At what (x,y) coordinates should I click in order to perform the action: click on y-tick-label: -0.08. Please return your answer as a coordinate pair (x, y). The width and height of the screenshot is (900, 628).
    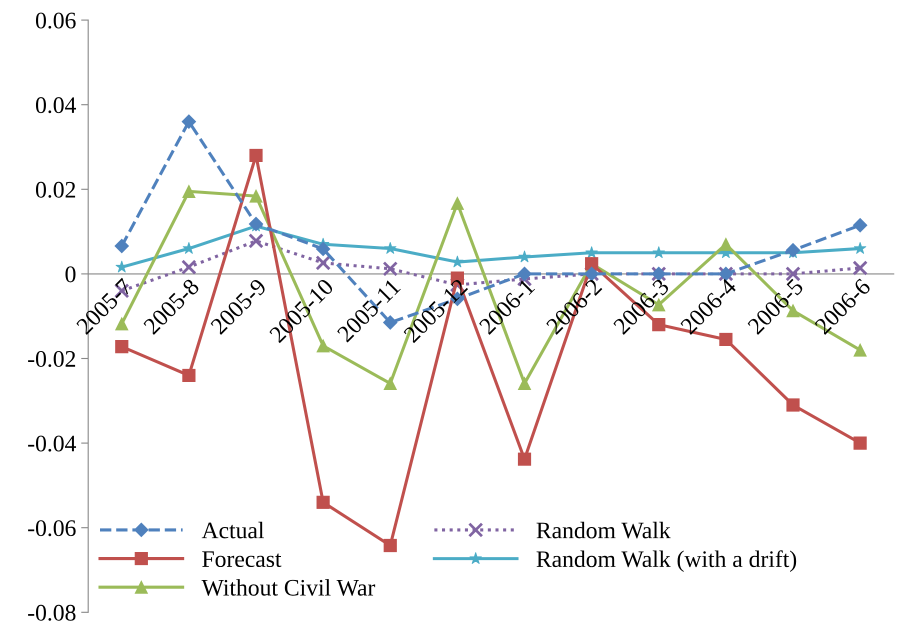
    Looking at the image, I should click on (52, 612).